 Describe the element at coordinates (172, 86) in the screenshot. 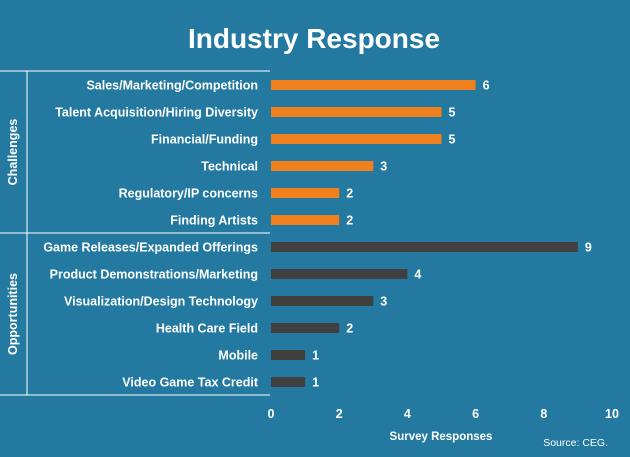

I see `category-label: Sales/Marketing/Competition` at that location.